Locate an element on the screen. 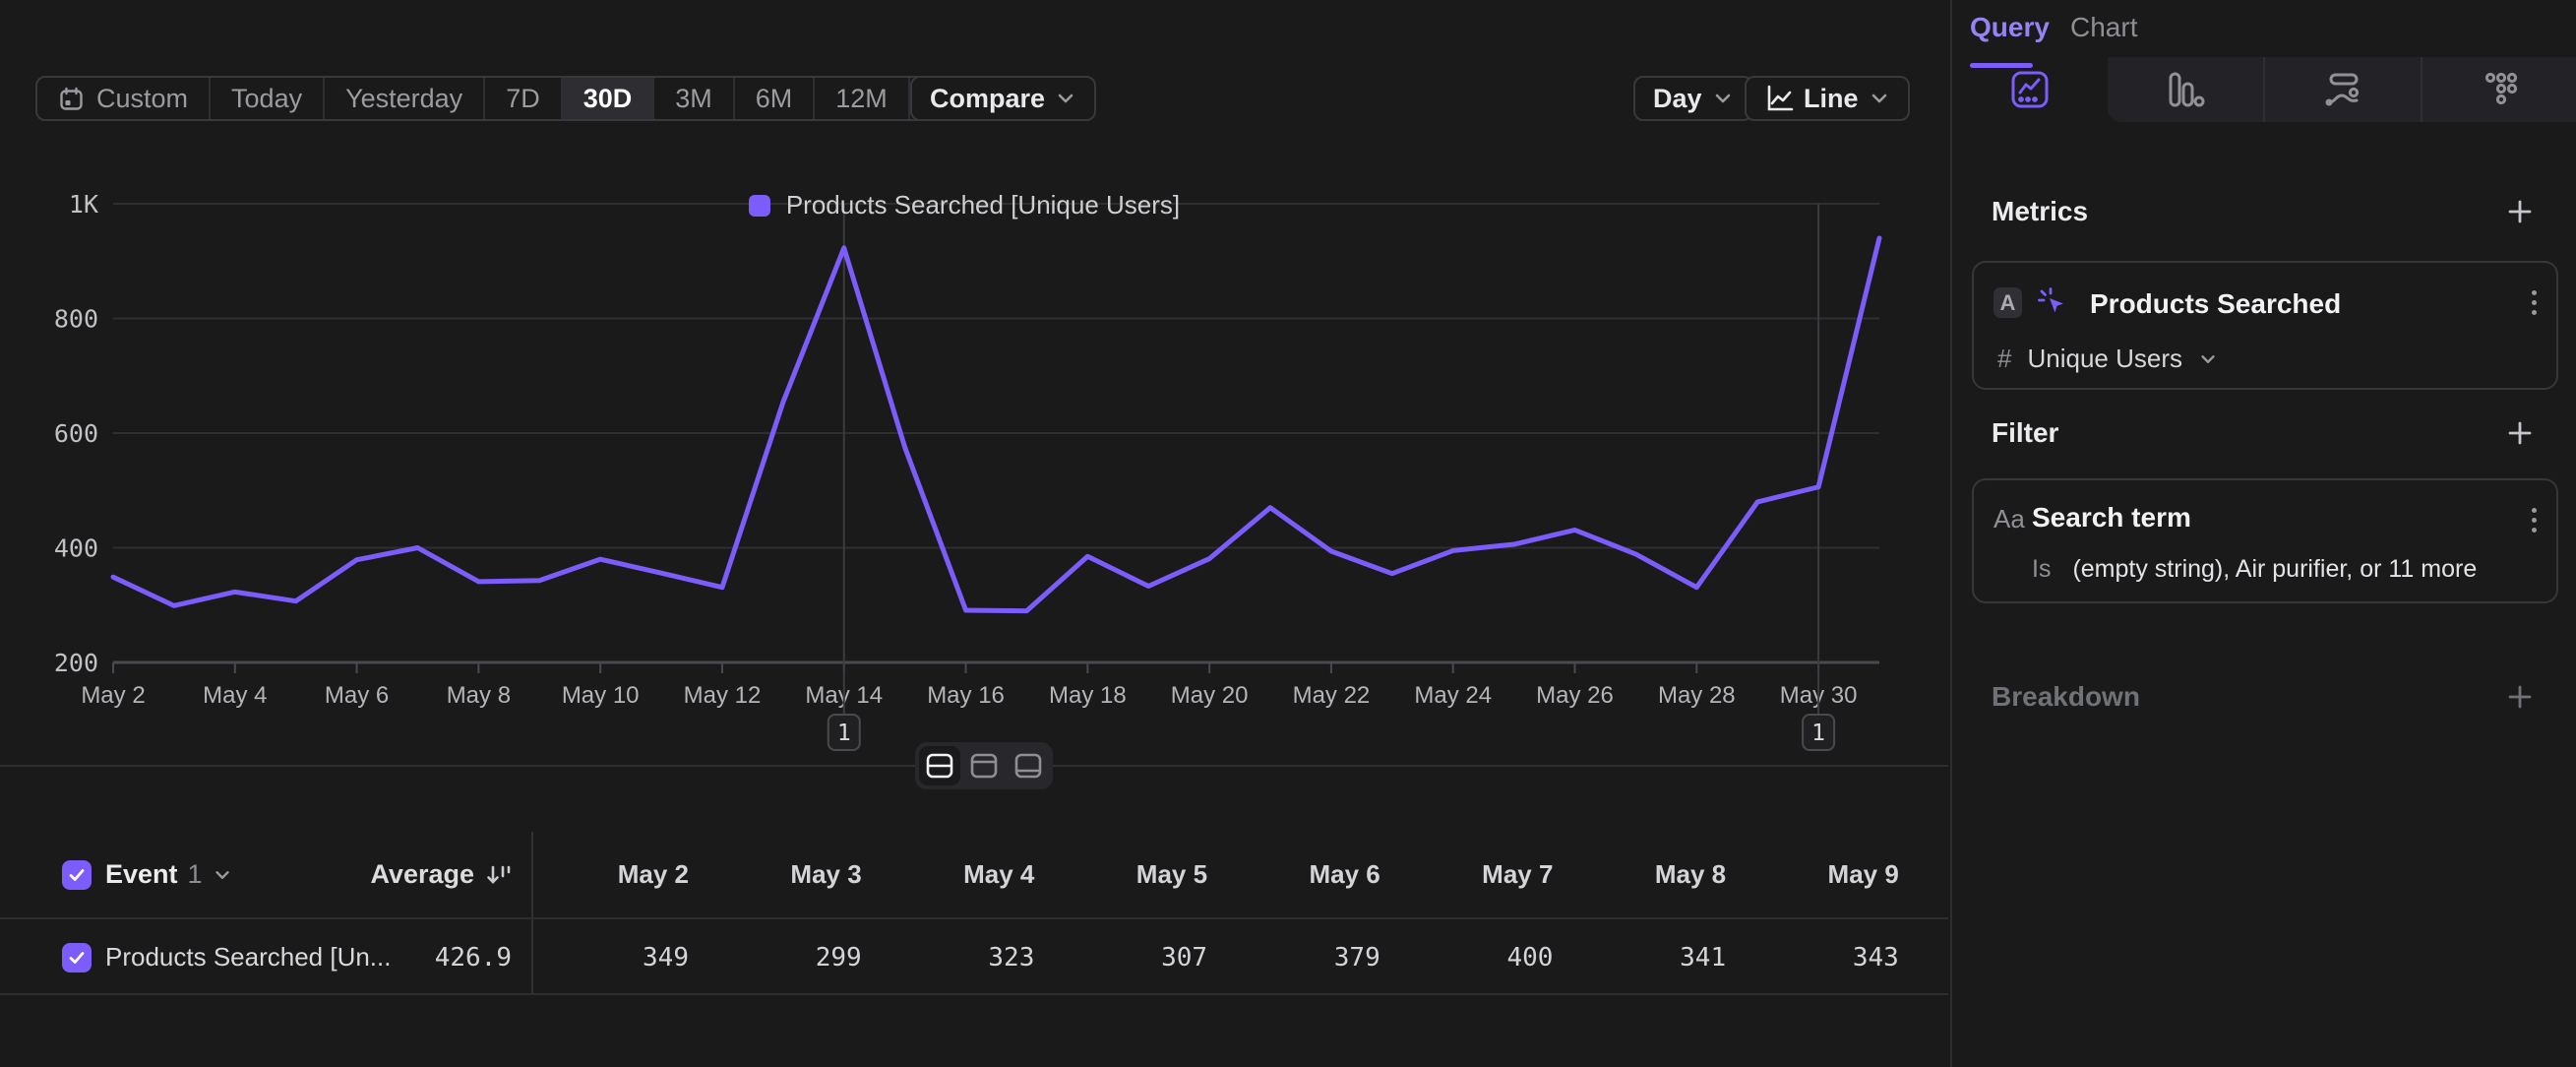 This screenshot has height=1067, width=2576. x-tick-label: May 24 is located at coordinates (1453, 696).